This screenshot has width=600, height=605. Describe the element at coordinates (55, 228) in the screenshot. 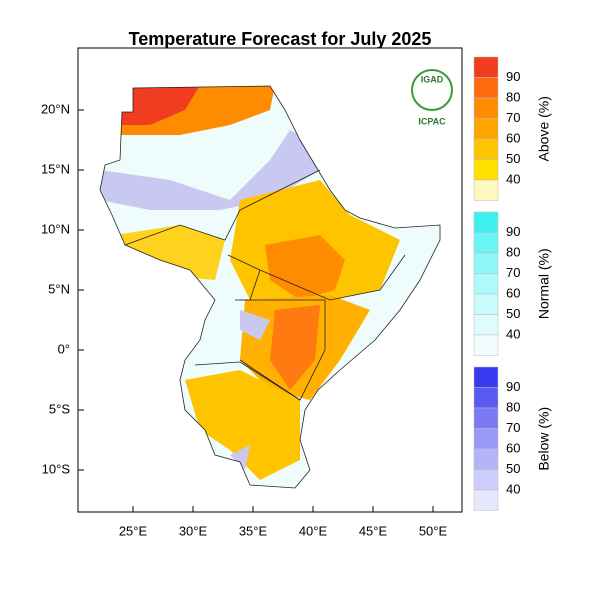

I see `y-tick-label: 10°N` at that location.